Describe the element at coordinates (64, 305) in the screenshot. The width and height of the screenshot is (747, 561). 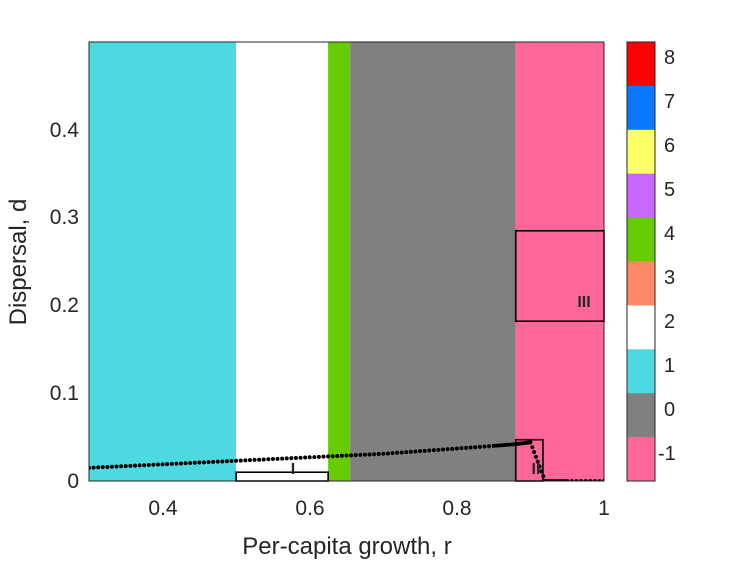
I see `y-tick-label: 0.2` at that location.